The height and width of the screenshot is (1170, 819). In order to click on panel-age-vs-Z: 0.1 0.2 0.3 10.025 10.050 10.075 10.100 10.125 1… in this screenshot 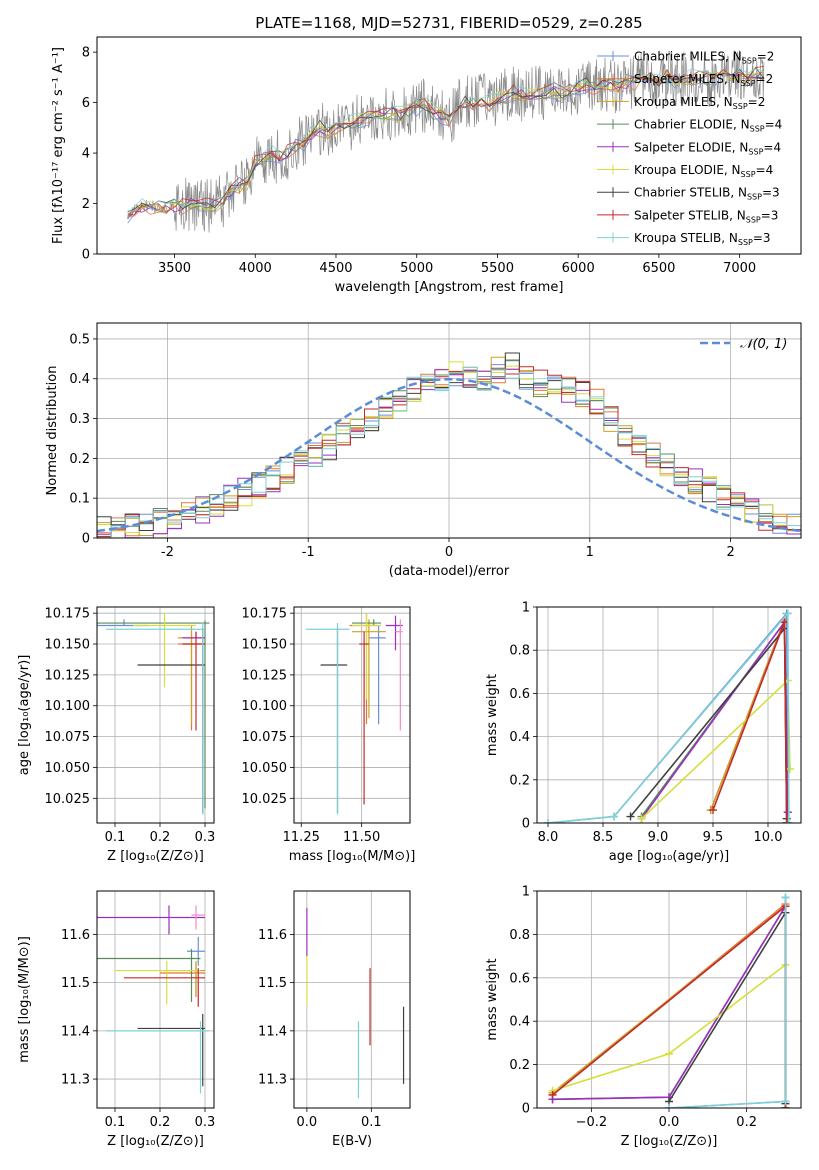, I will do `click(116, 735)`.